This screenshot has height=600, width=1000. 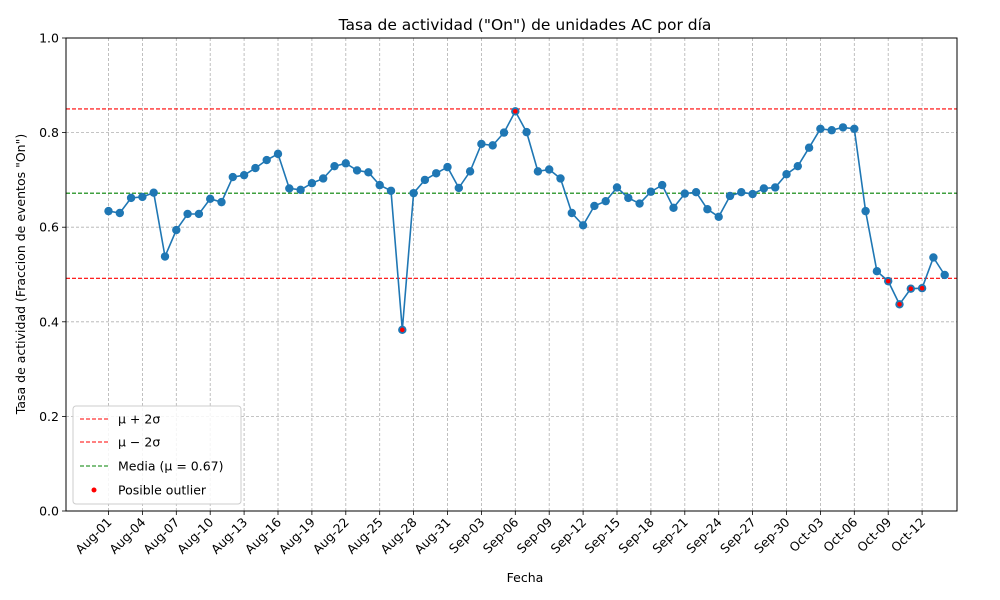 What do you see at coordinates (636, 535) in the screenshot?
I see `x-tick-label: Sep-18` at bounding box center [636, 535].